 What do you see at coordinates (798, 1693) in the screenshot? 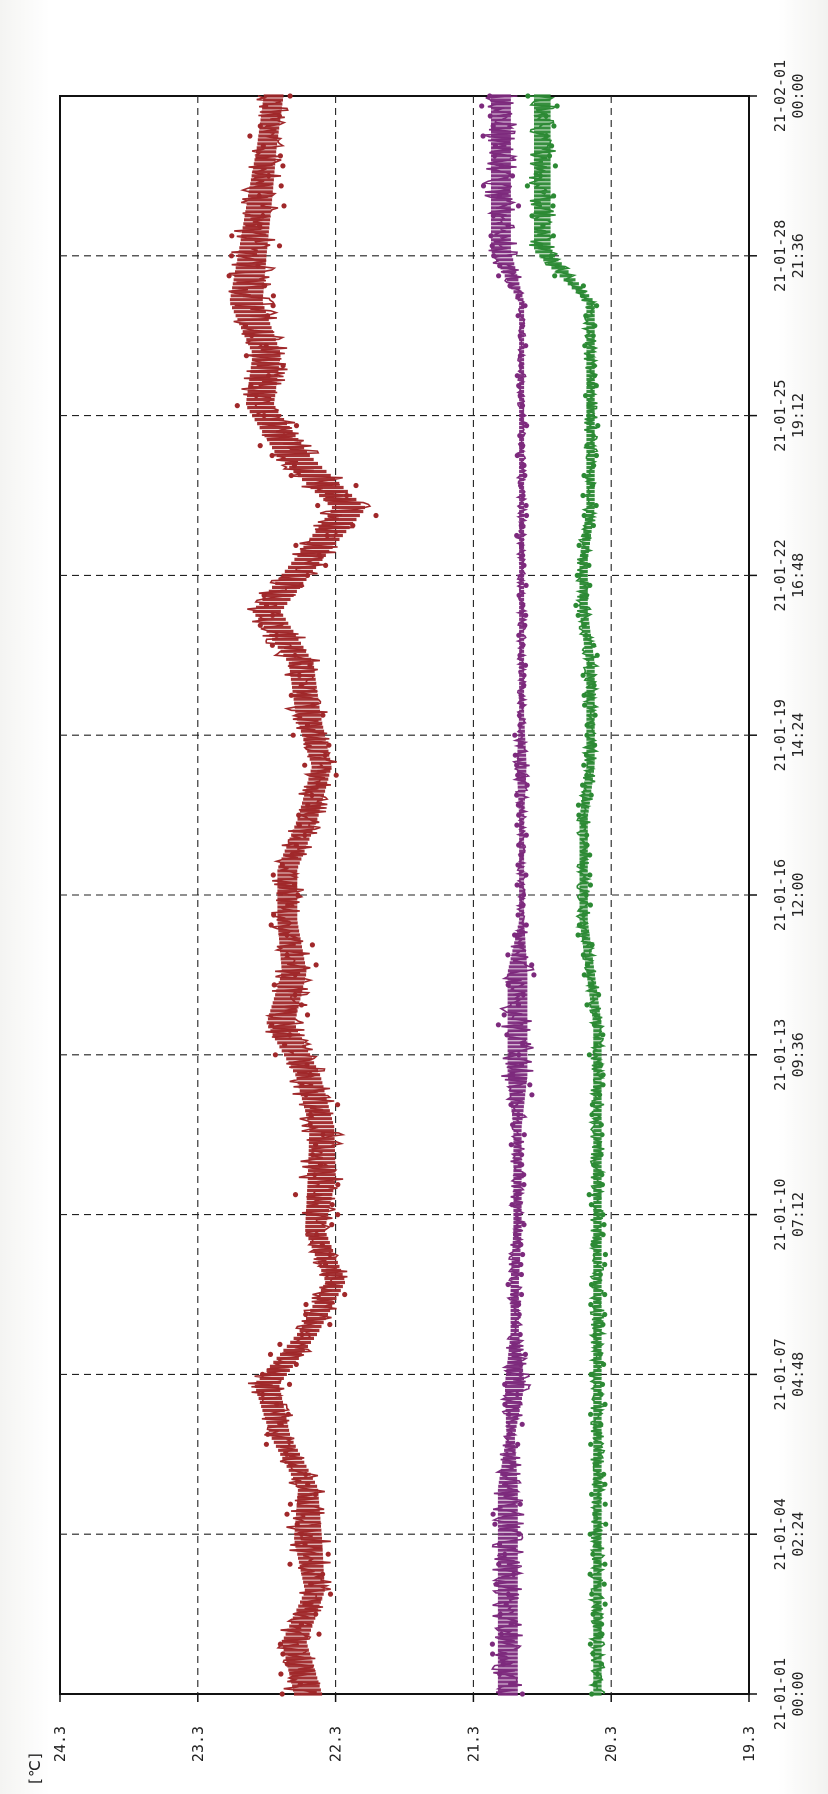
I see `time-tick-time: 00:00` at bounding box center [798, 1693].